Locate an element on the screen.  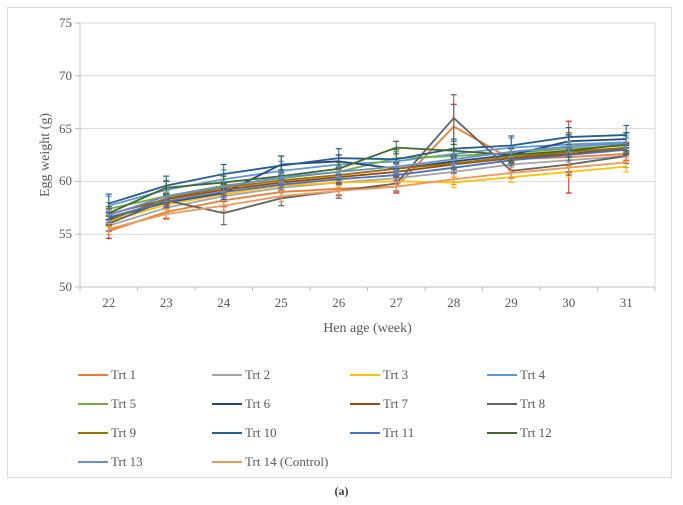
legend-item-trt-1: Trt 1 is located at coordinates (145, 375).